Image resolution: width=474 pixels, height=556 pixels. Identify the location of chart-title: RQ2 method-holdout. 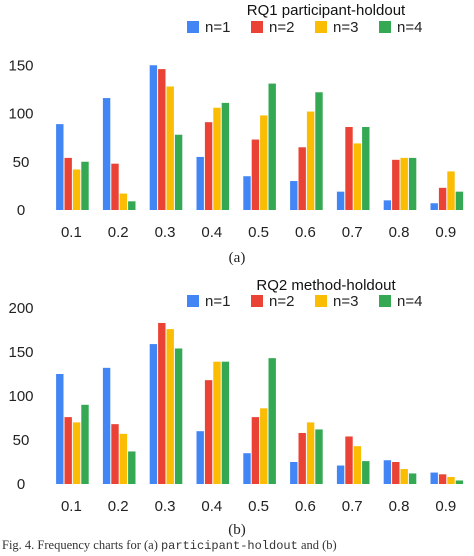
(326, 285).